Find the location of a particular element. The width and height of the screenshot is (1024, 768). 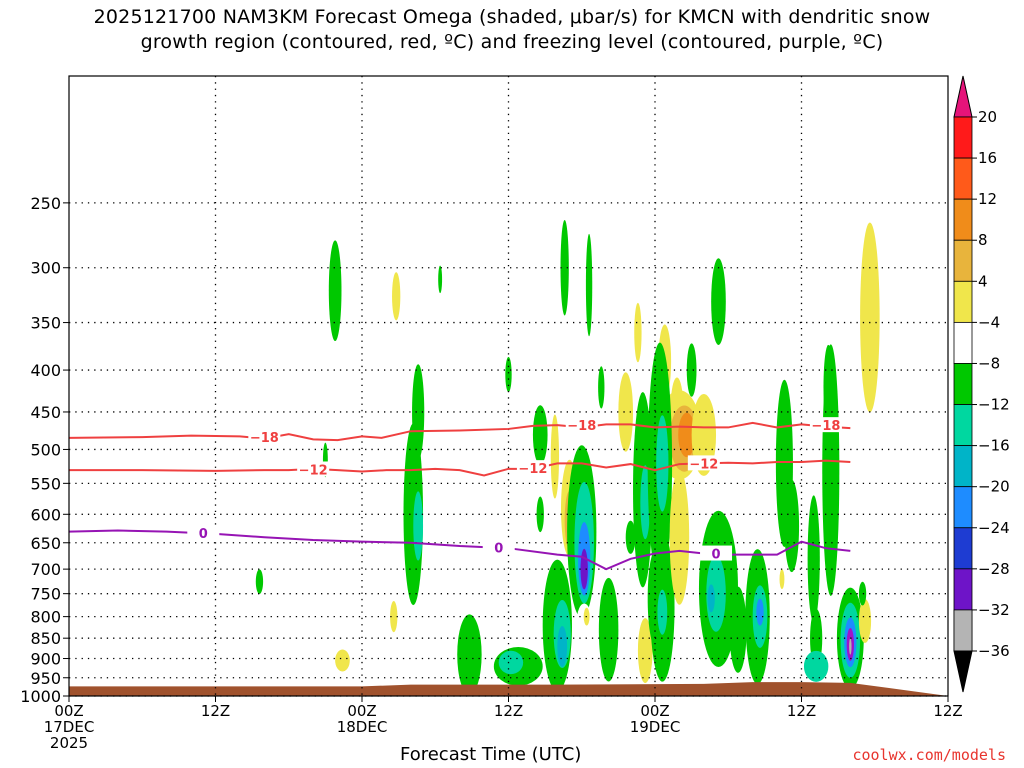

colorbar-tick-label: −16 is located at coordinates (994, 446).